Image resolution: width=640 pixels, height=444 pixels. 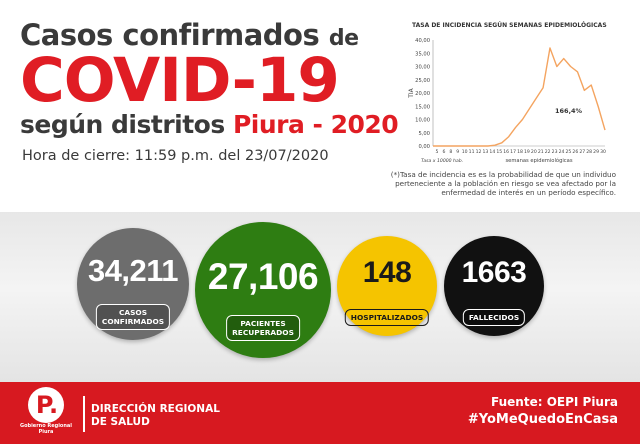 I want to click on logo-badge-icon: P., so click(x=46, y=405).